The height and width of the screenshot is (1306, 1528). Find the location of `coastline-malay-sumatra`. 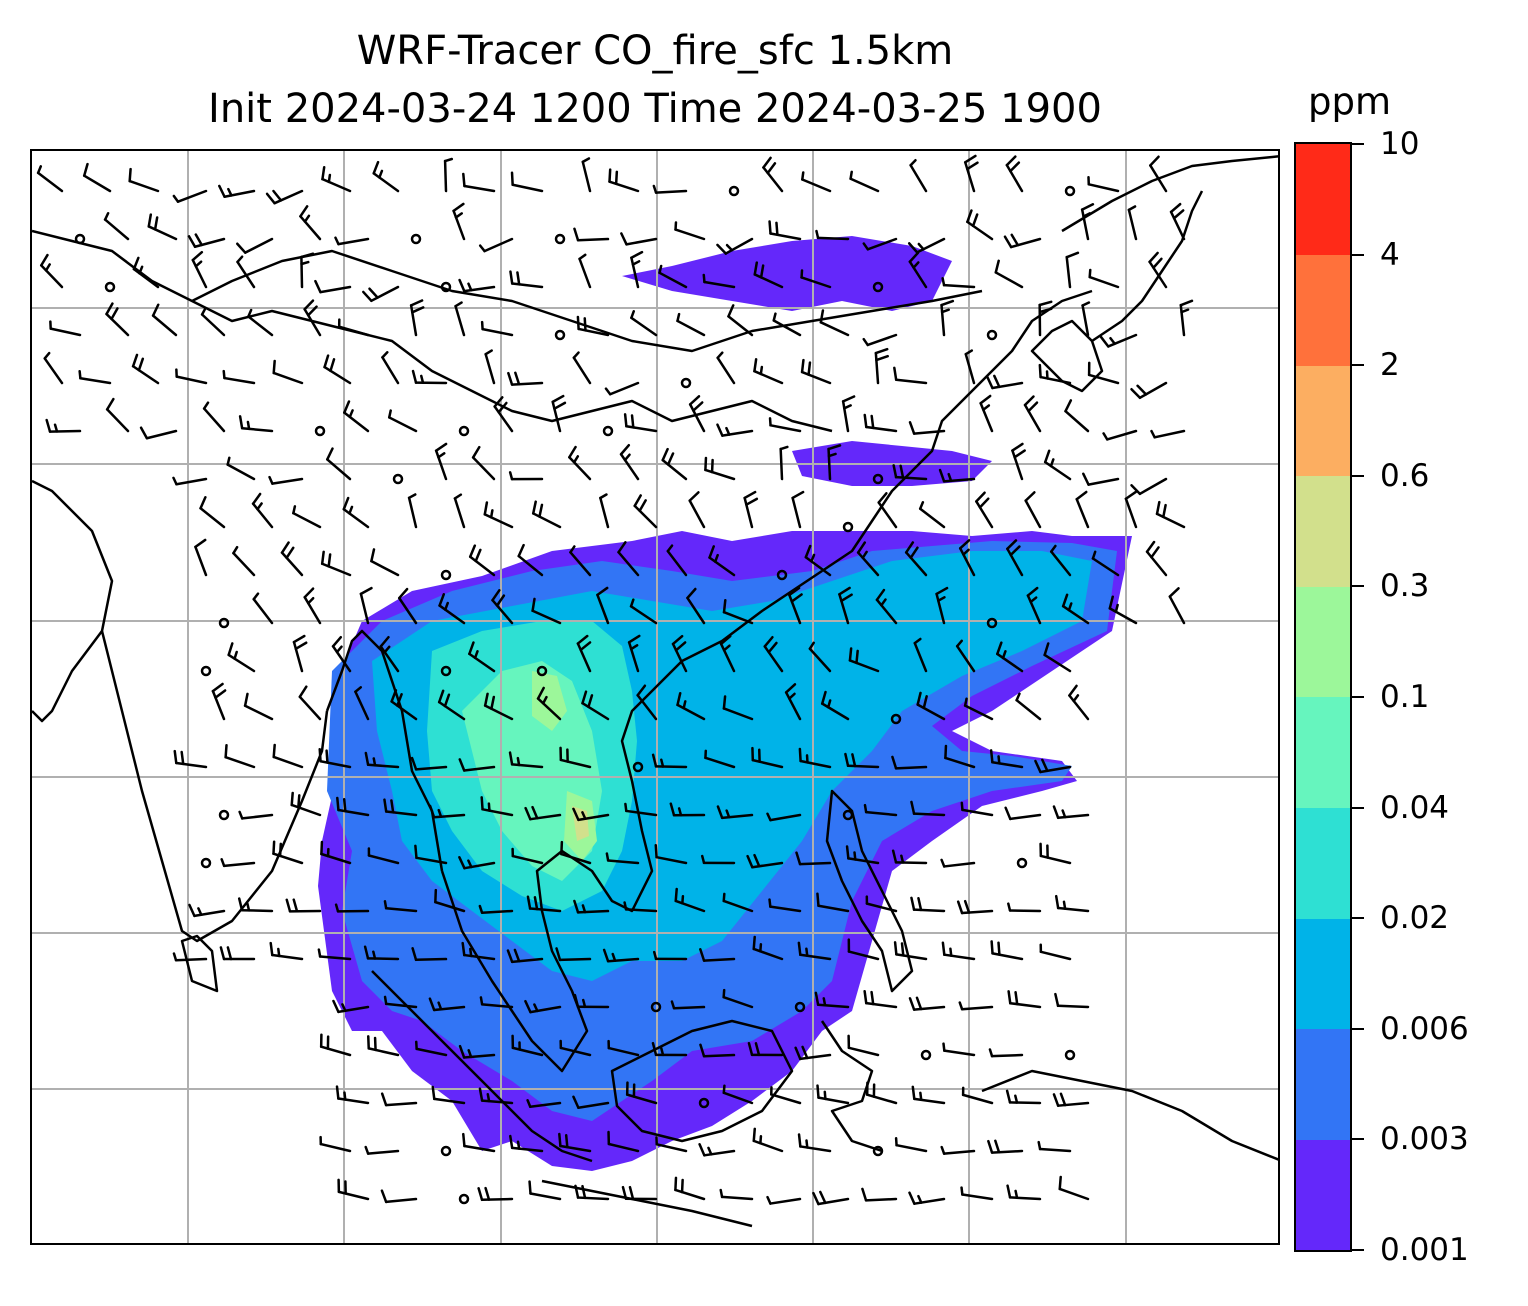

coastline-malay-sumatra is located at coordinates (482, 1066).